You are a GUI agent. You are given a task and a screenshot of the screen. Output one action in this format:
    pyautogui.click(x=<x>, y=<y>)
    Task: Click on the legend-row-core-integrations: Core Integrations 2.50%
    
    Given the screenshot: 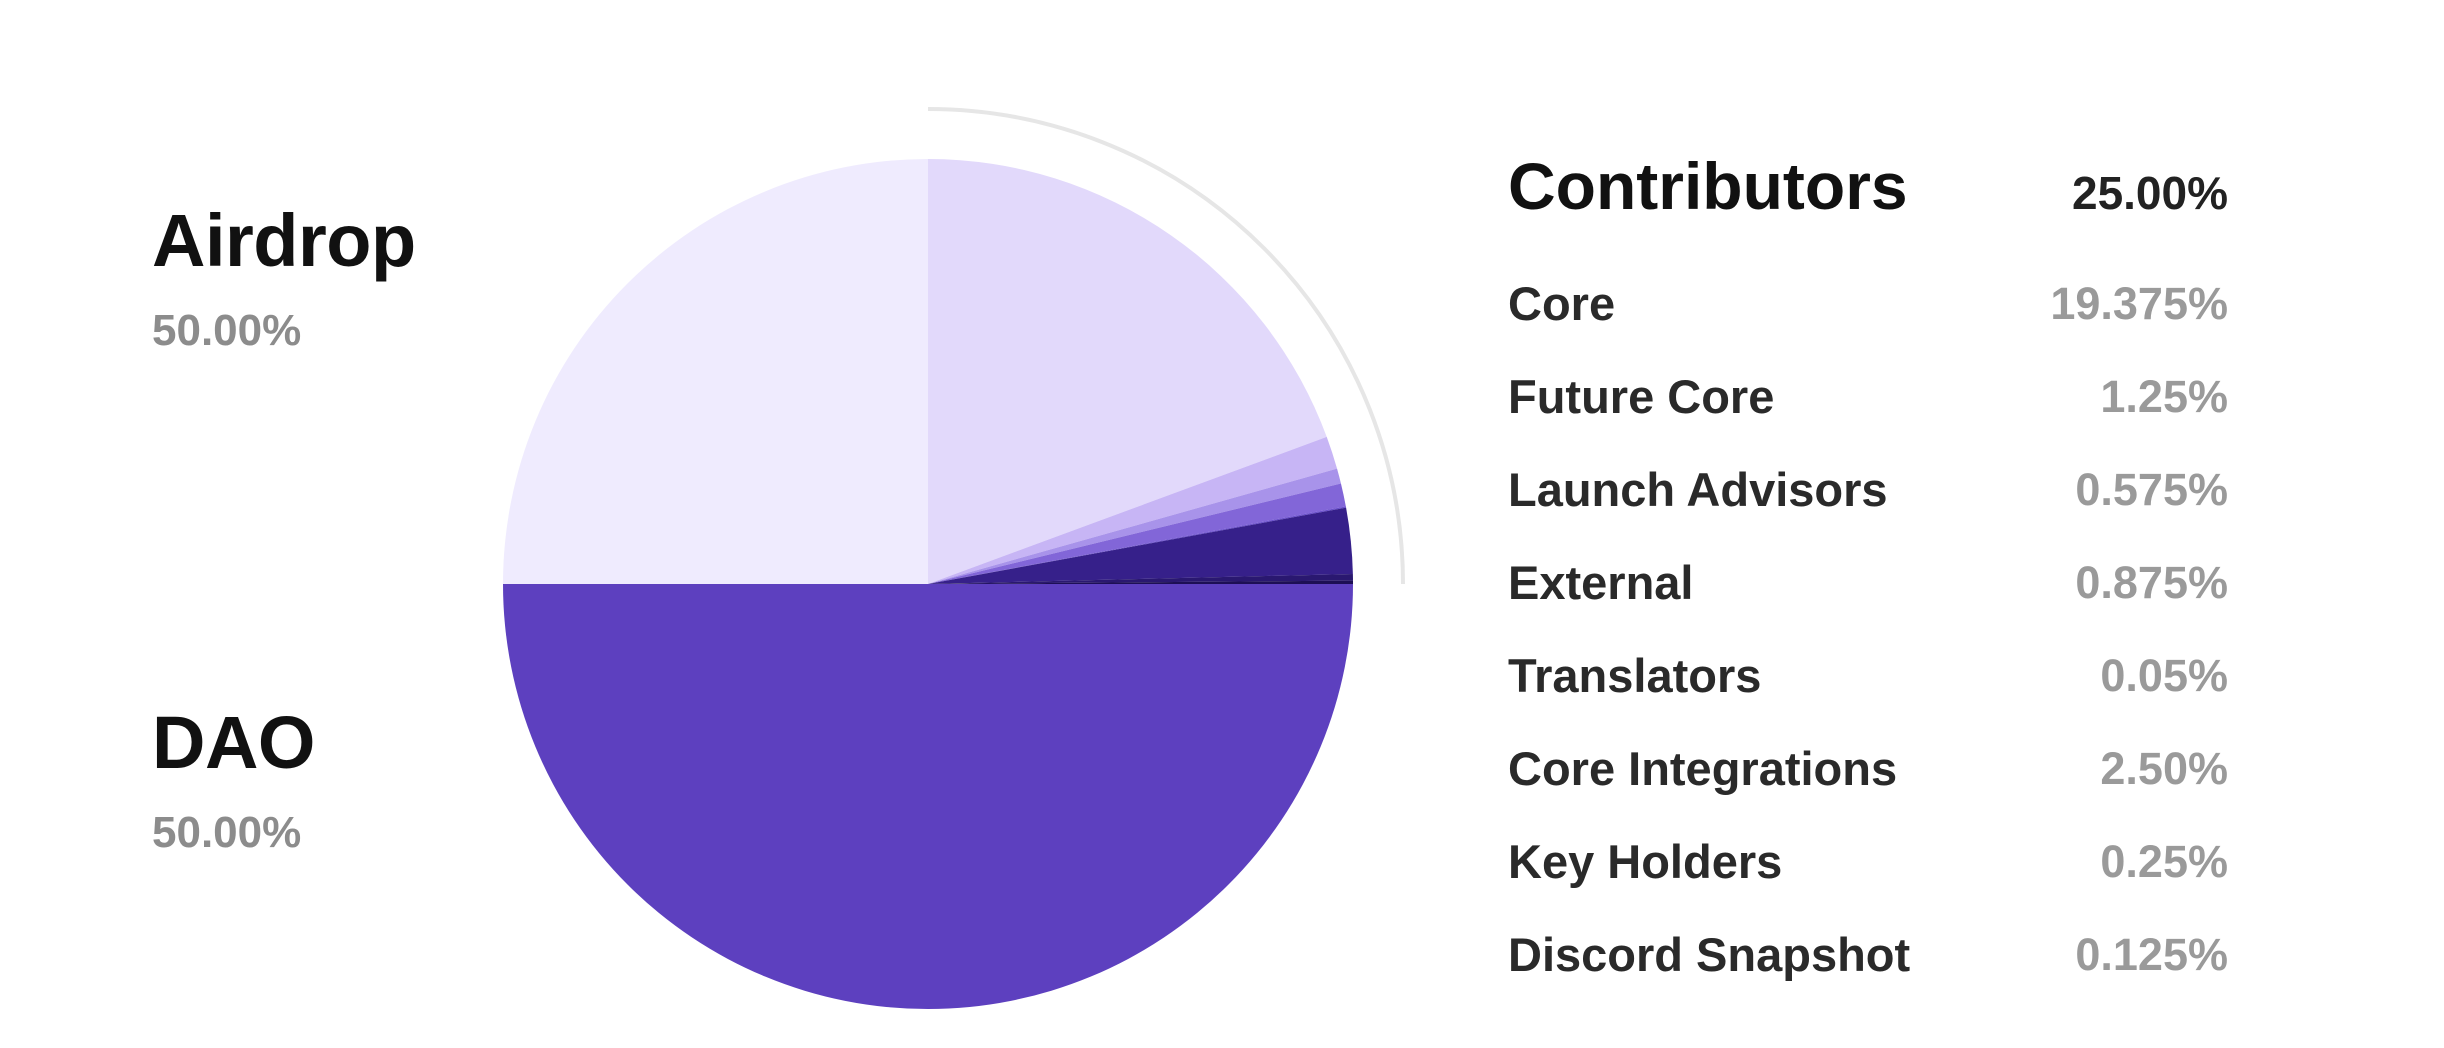 What is the action you would take?
    pyautogui.click(x=1868, y=776)
    